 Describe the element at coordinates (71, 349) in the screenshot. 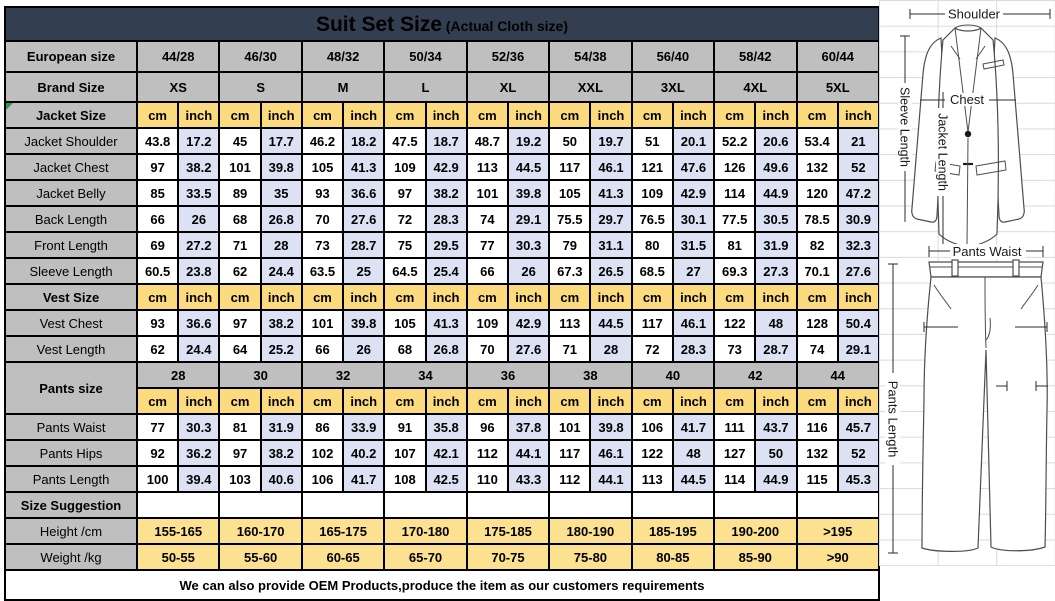

I see `row-label: Vest Length` at that location.